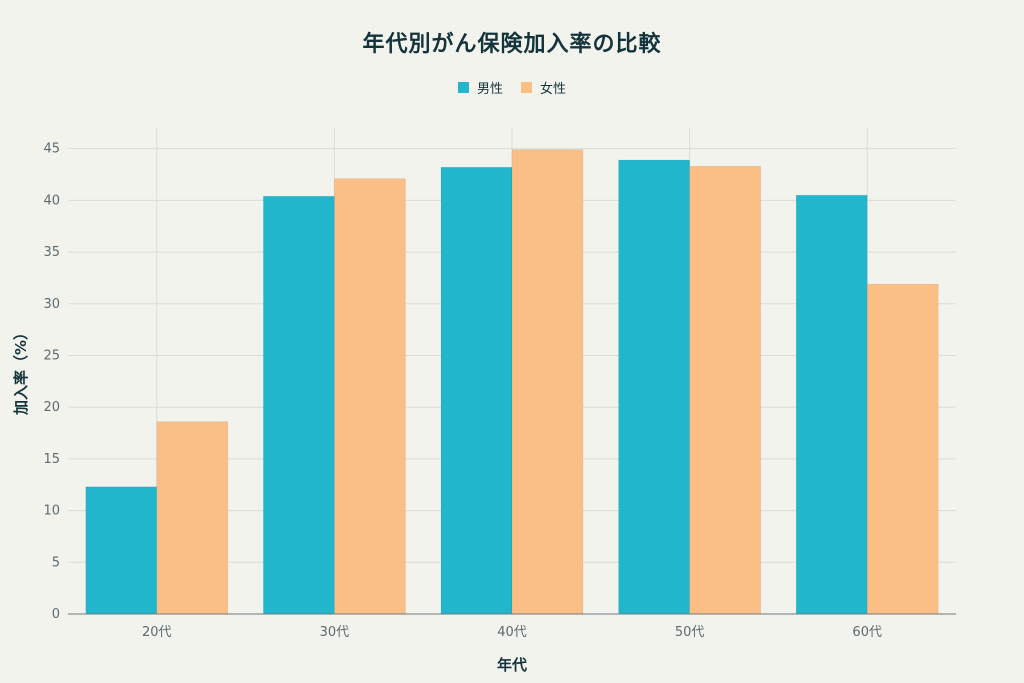 The height and width of the screenshot is (683, 1024). Describe the element at coordinates (553, 89) in the screenshot. I see `legend-label-female: 女性` at that location.